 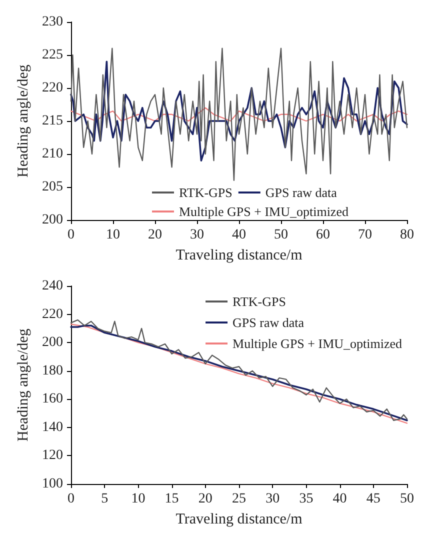 I want to click on x-tick-label: 15, so click(x=171, y=499).